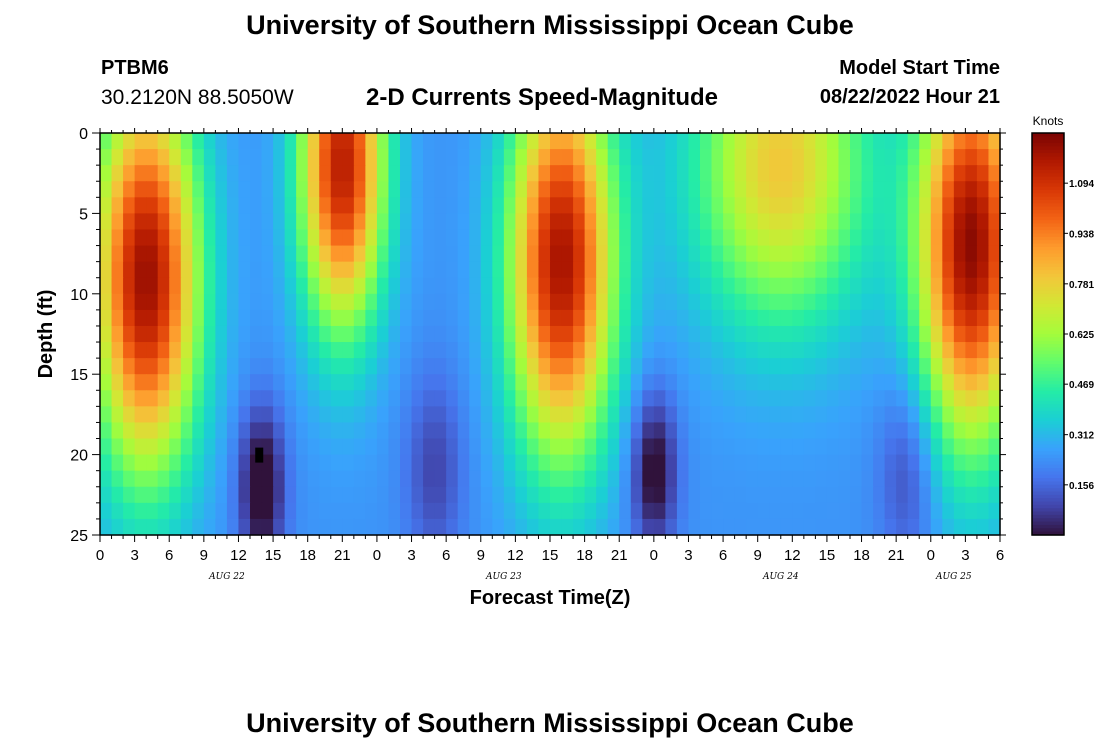  I want to click on x-tick-label: 3, so click(411, 555).